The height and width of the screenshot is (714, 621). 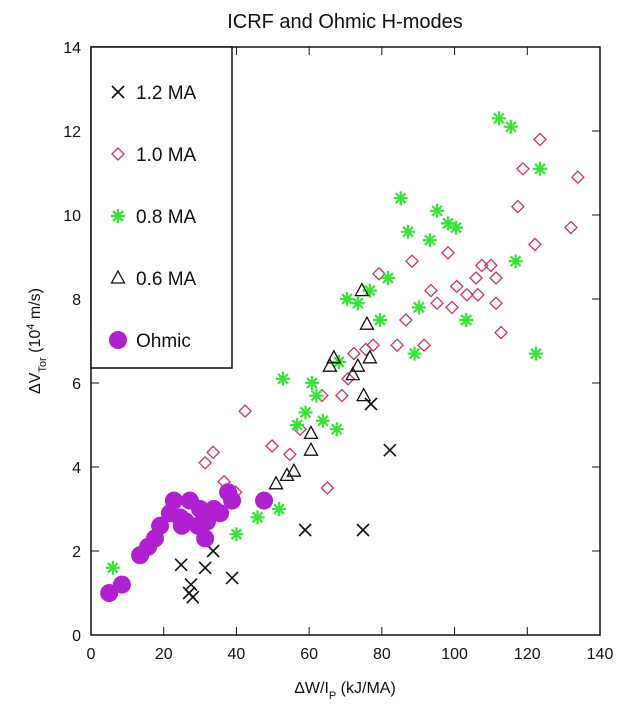 I want to click on x-tick-label: 60, so click(x=309, y=654).